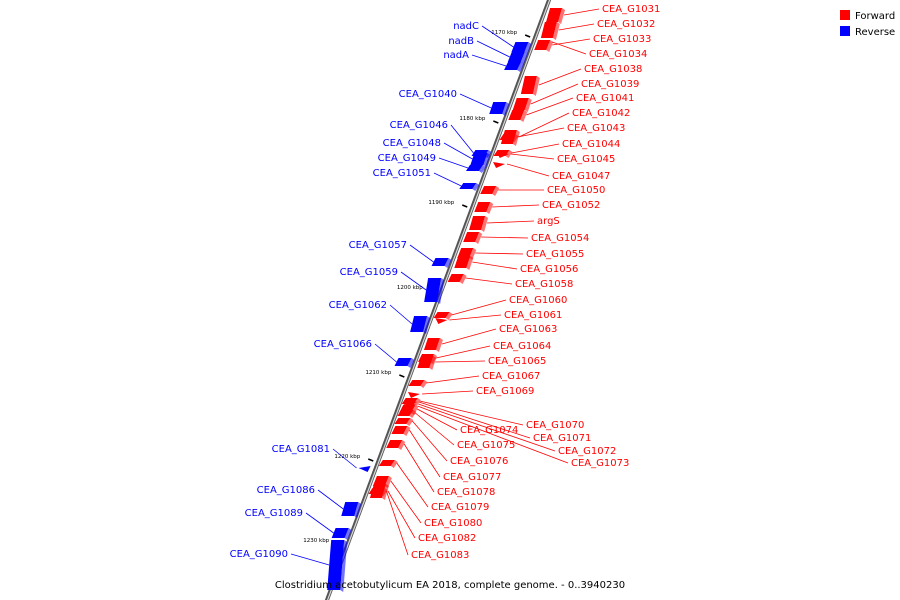 The width and height of the screenshot is (900, 600). Describe the element at coordinates (622, 39) in the screenshot. I see `forward-gene-label: CEA_G1033` at that location.